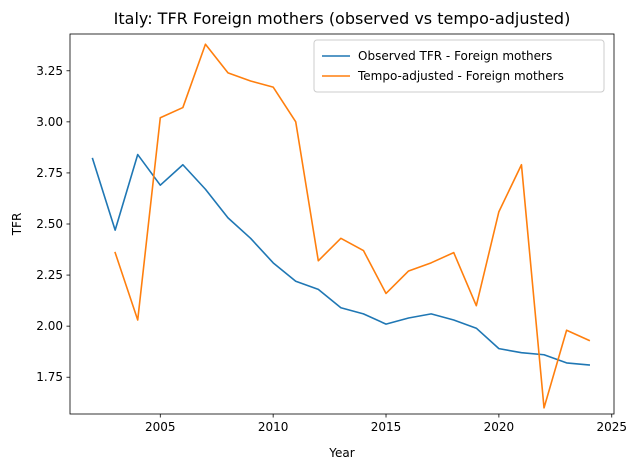  What do you see at coordinates (460, 76) in the screenshot?
I see `legend-label: Tempo-adjusted - Foreign mothers` at bounding box center [460, 76].